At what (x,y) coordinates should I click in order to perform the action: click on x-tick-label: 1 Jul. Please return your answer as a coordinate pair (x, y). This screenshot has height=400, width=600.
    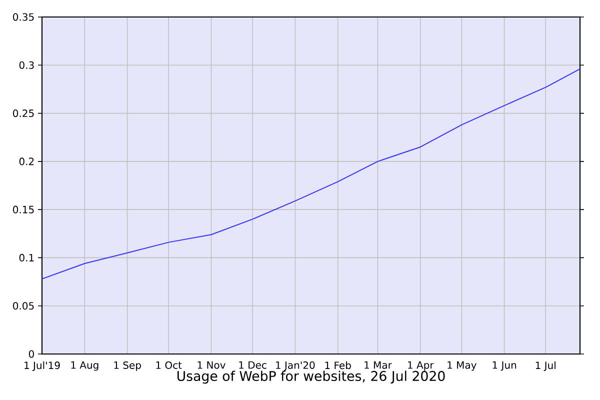
    Looking at the image, I should click on (546, 366).